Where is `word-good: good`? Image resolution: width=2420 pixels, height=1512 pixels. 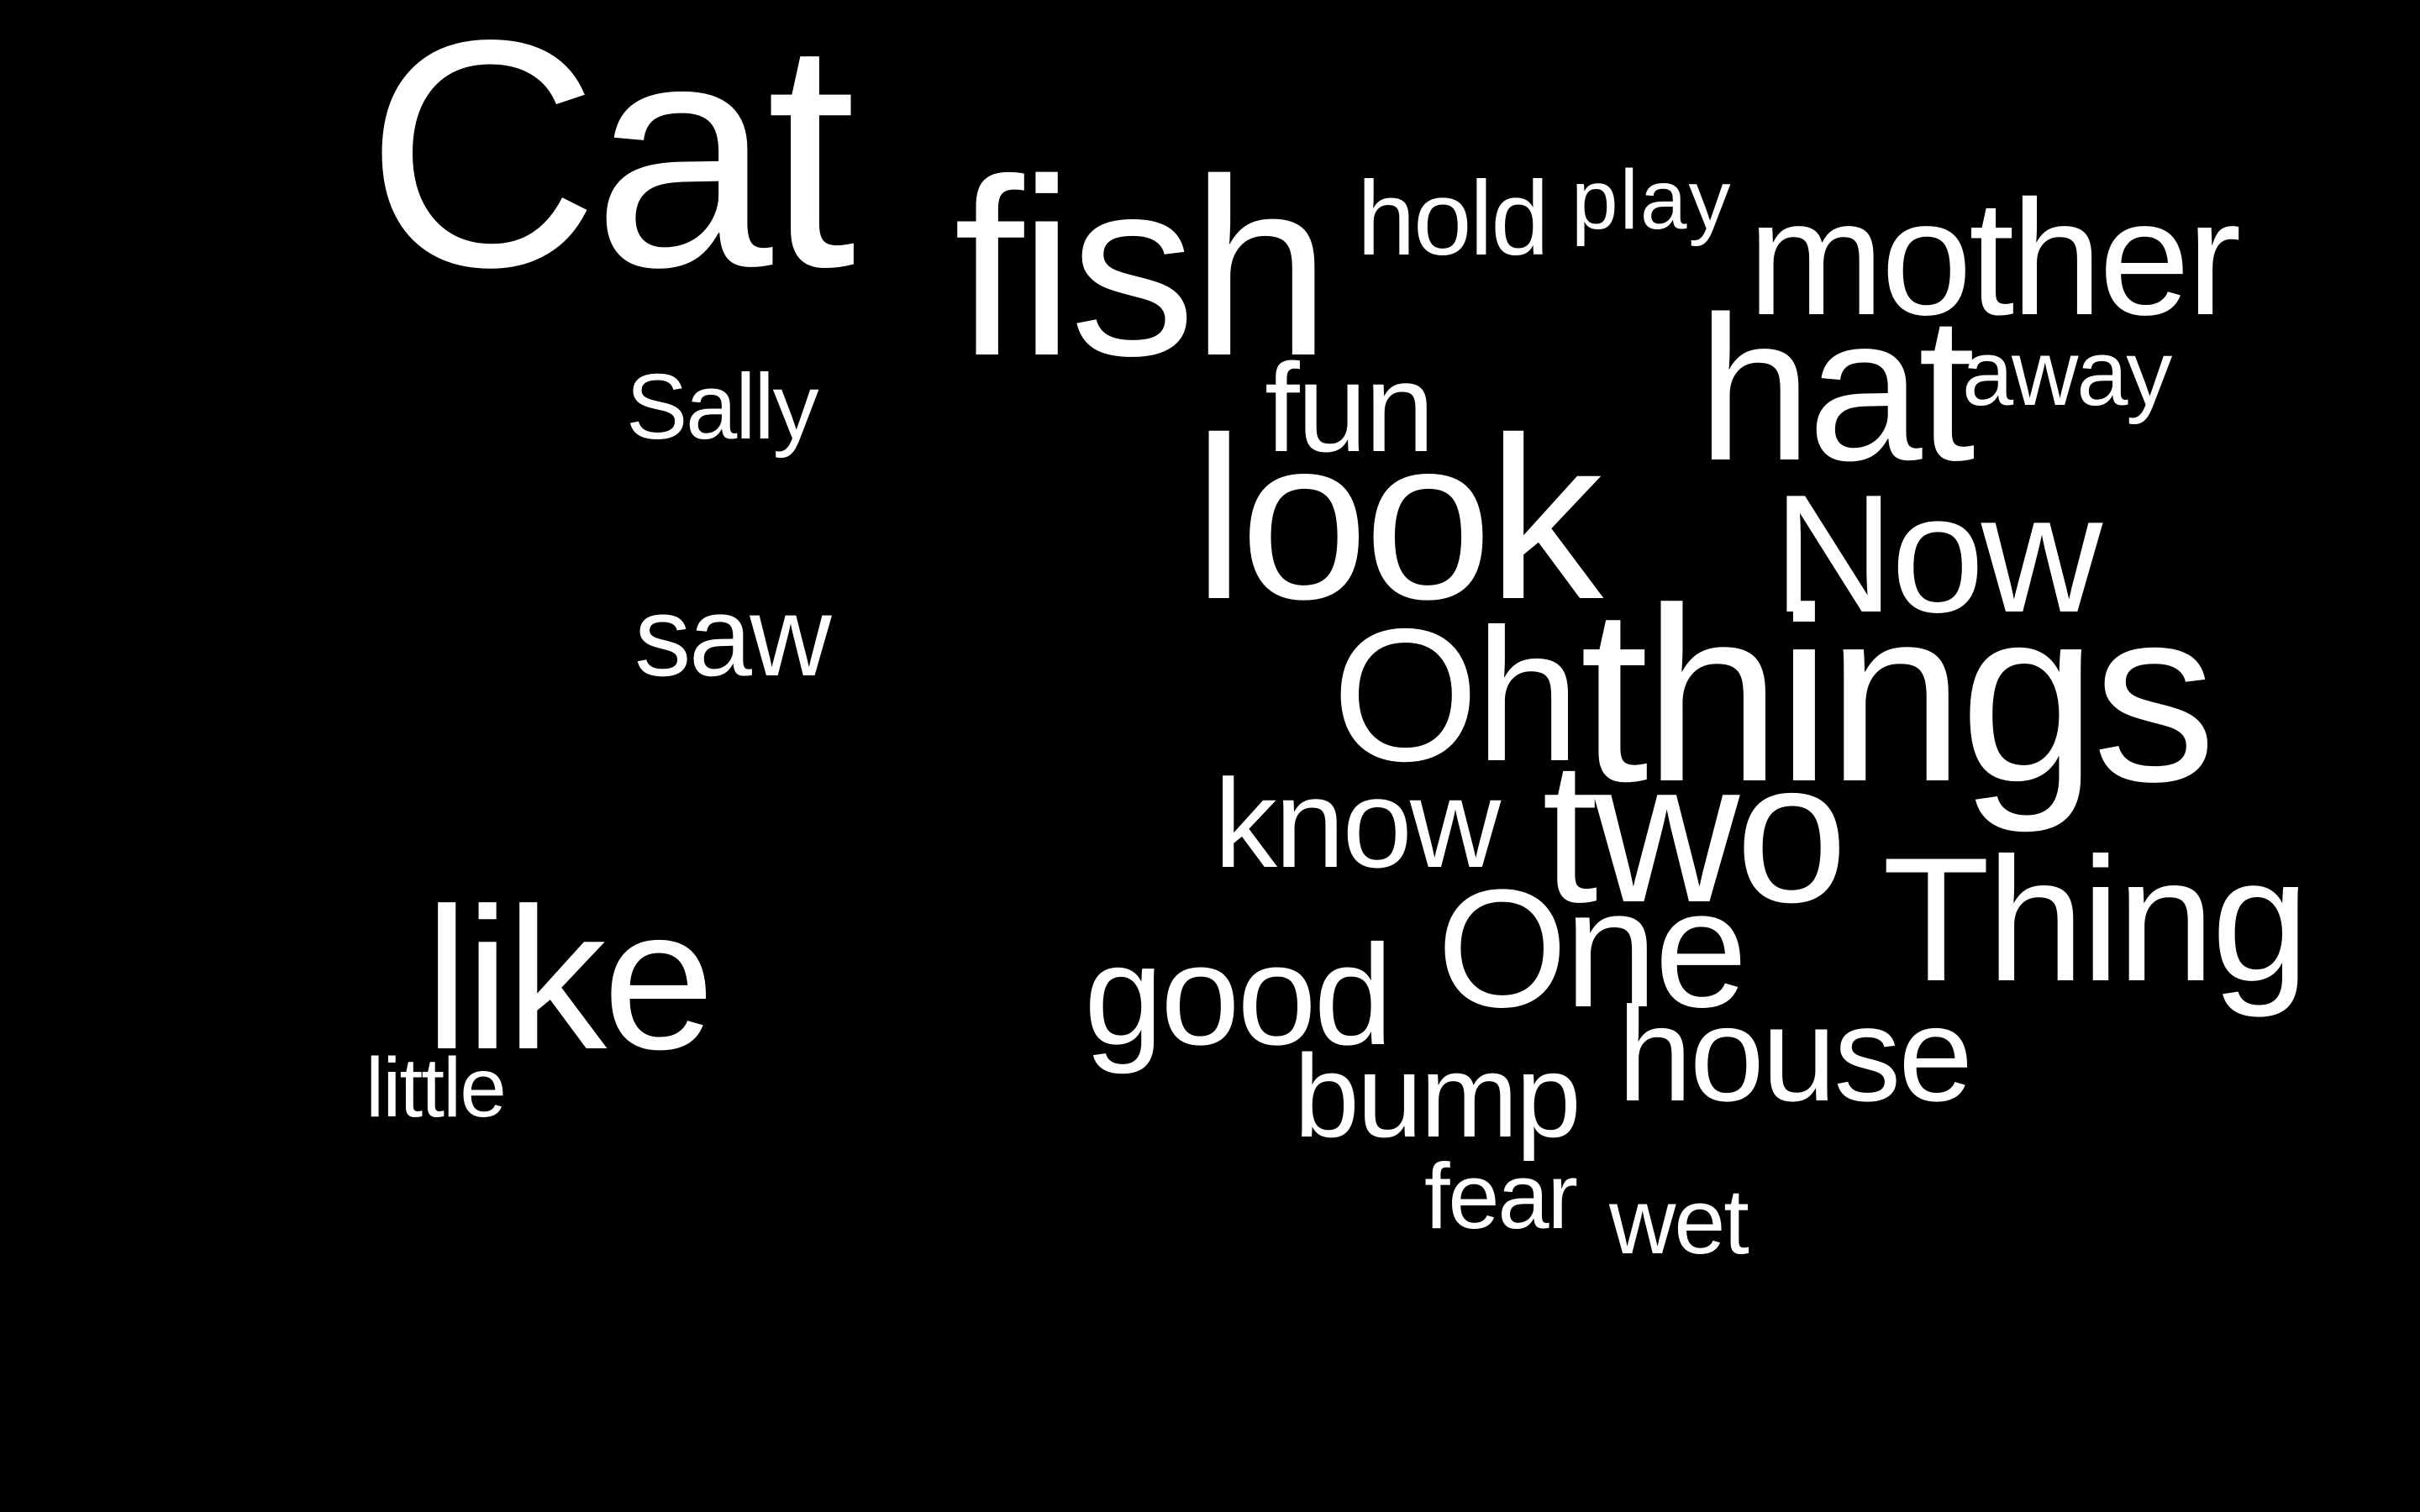 word-good: good is located at coordinates (1238, 995).